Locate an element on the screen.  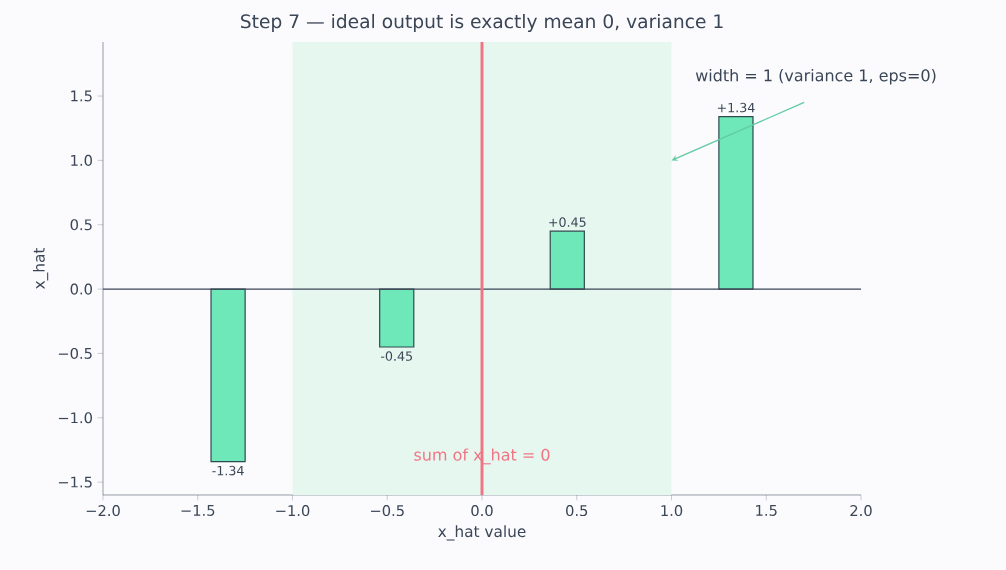
x-tick-label: −1.0 is located at coordinates (293, 511).